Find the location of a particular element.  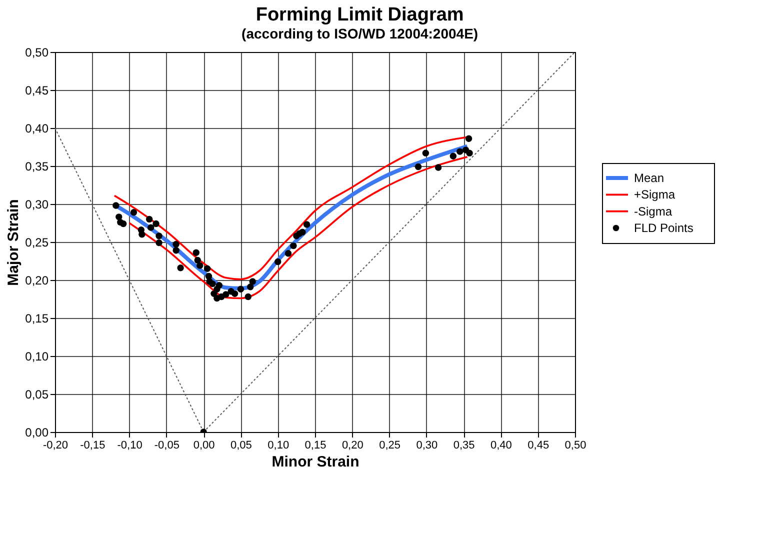

y-tick-label: 0,15 is located at coordinates (37, 319).